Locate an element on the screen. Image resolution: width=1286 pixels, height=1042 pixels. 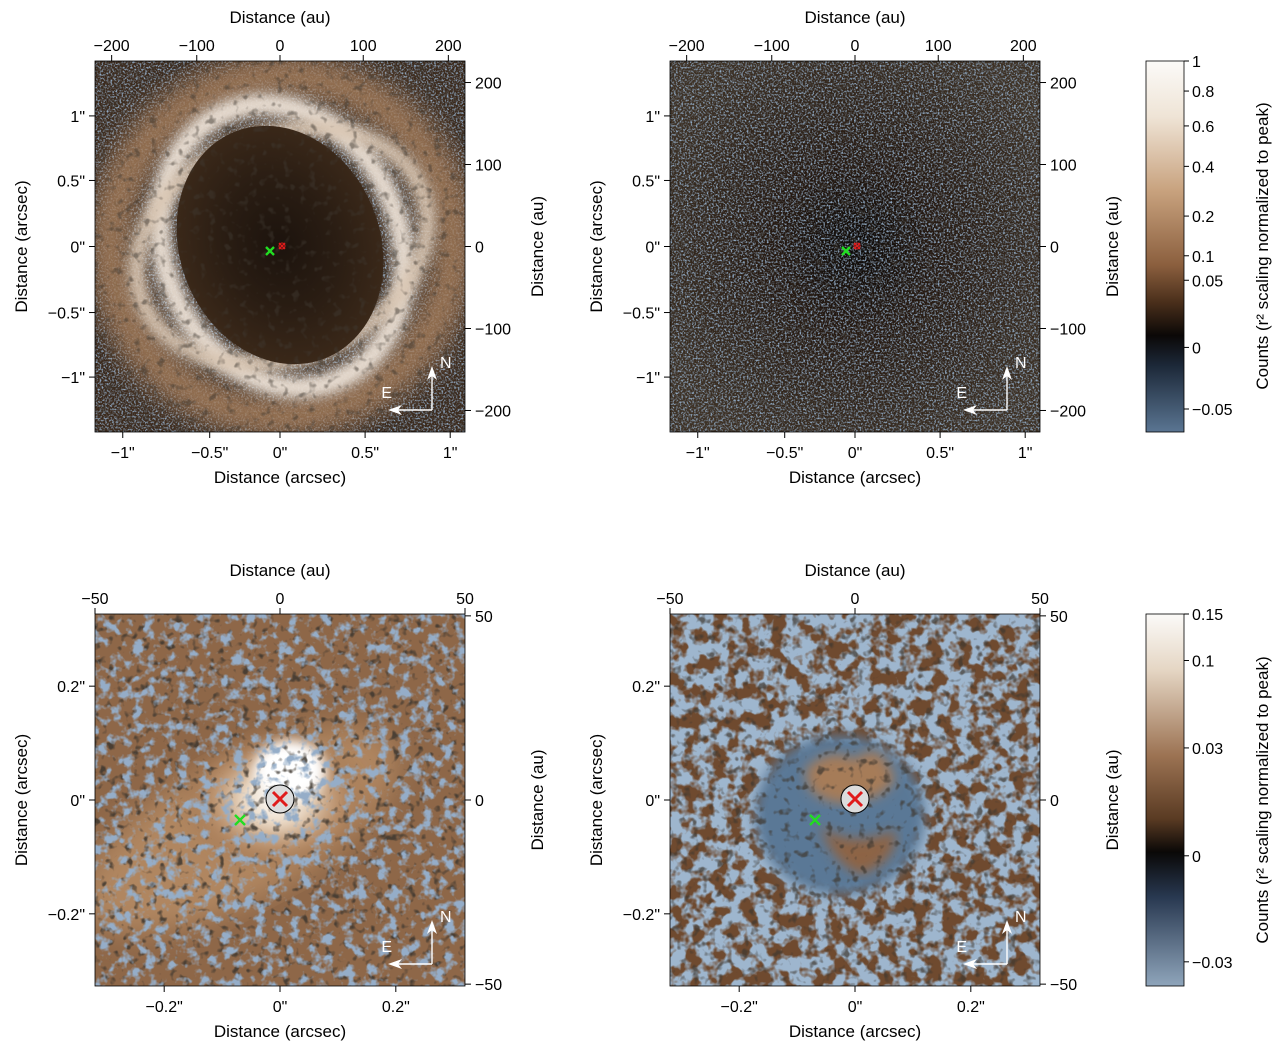
image-bottom-left is located at coordinates (280, 800).